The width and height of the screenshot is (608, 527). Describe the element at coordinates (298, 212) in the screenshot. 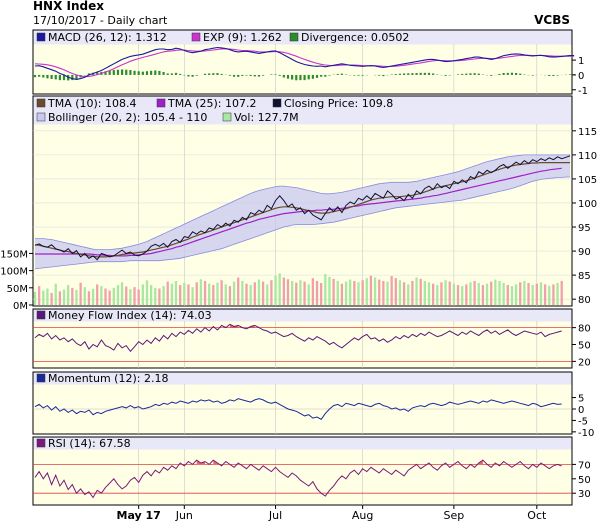

I see `tma25-line` at that location.